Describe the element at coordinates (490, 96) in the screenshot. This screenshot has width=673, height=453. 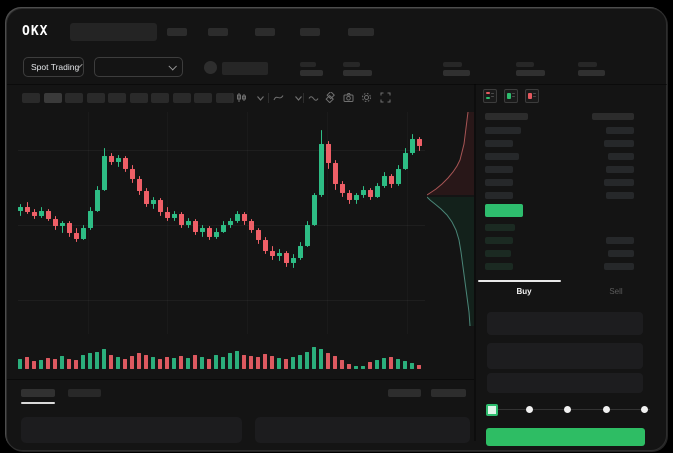
I see `book-combined-icon` at that location.